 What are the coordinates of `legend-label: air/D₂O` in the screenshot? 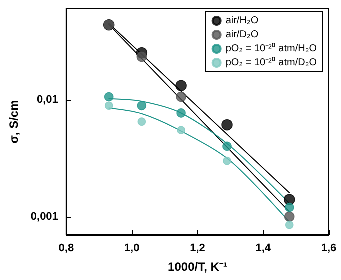 It's located at (242, 35).